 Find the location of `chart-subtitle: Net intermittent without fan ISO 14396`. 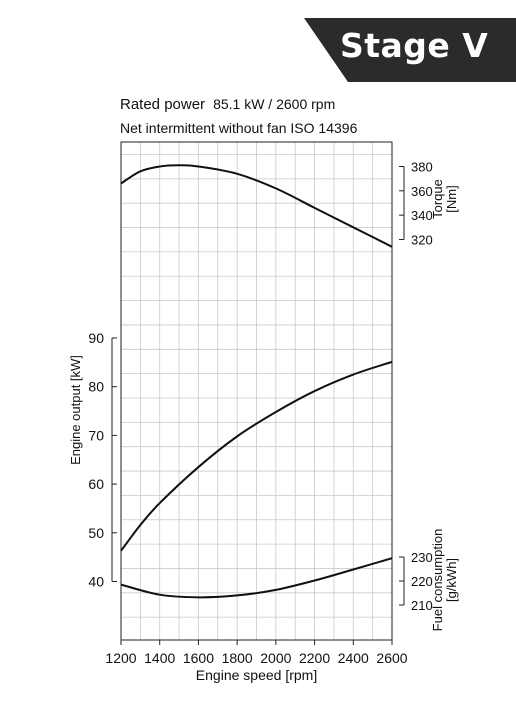

chart-subtitle: Net intermittent without fan ISO 14396 is located at coordinates (239, 128).